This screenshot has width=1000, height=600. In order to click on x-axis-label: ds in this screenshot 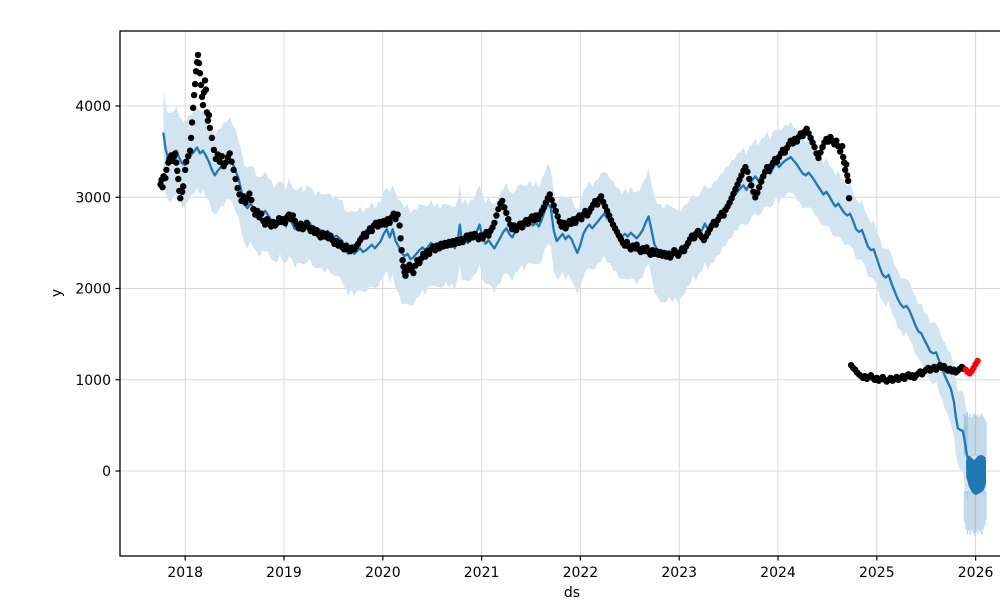, I will do `click(572, 592)`.